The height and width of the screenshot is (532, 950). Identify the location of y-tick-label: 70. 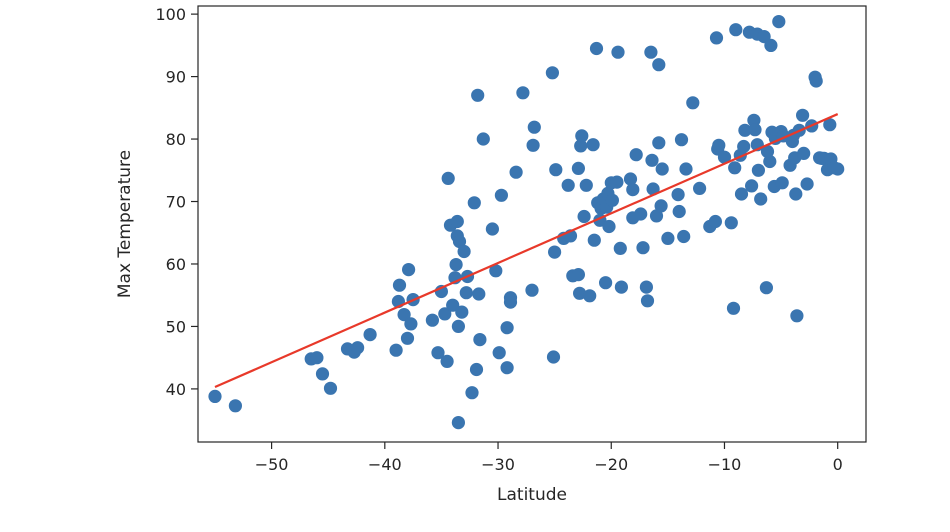
(176, 202).